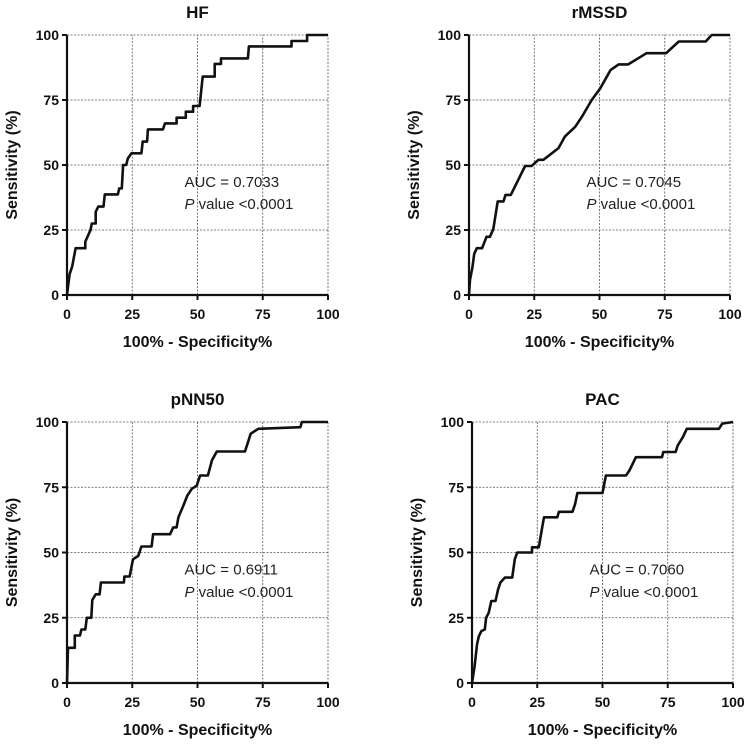 The image size is (749, 745). Describe the element at coordinates (633, 182) in the screenshot. I see `auc-annotation: AUC = 0.7045` at that location.